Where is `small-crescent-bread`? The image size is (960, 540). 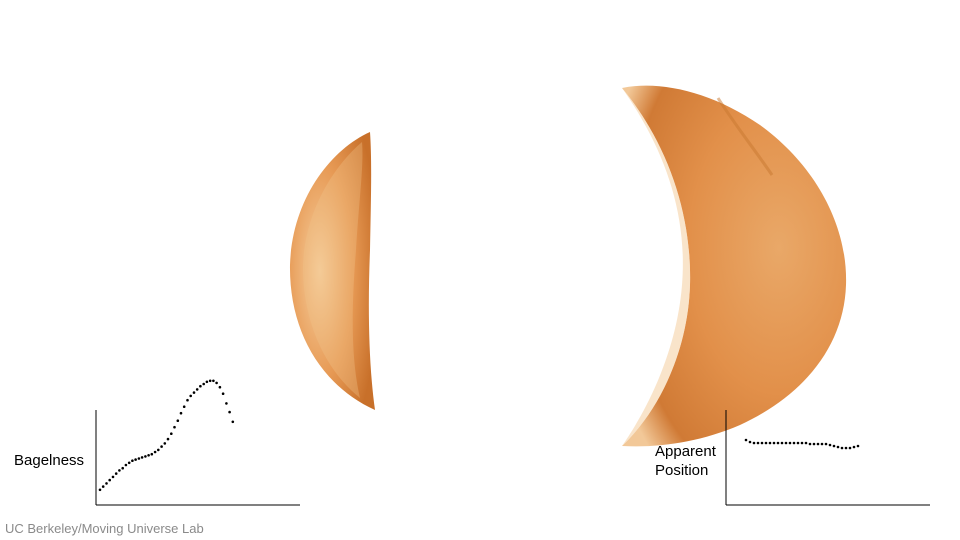
small-crescent-bread is located at coordinates (332, 271).